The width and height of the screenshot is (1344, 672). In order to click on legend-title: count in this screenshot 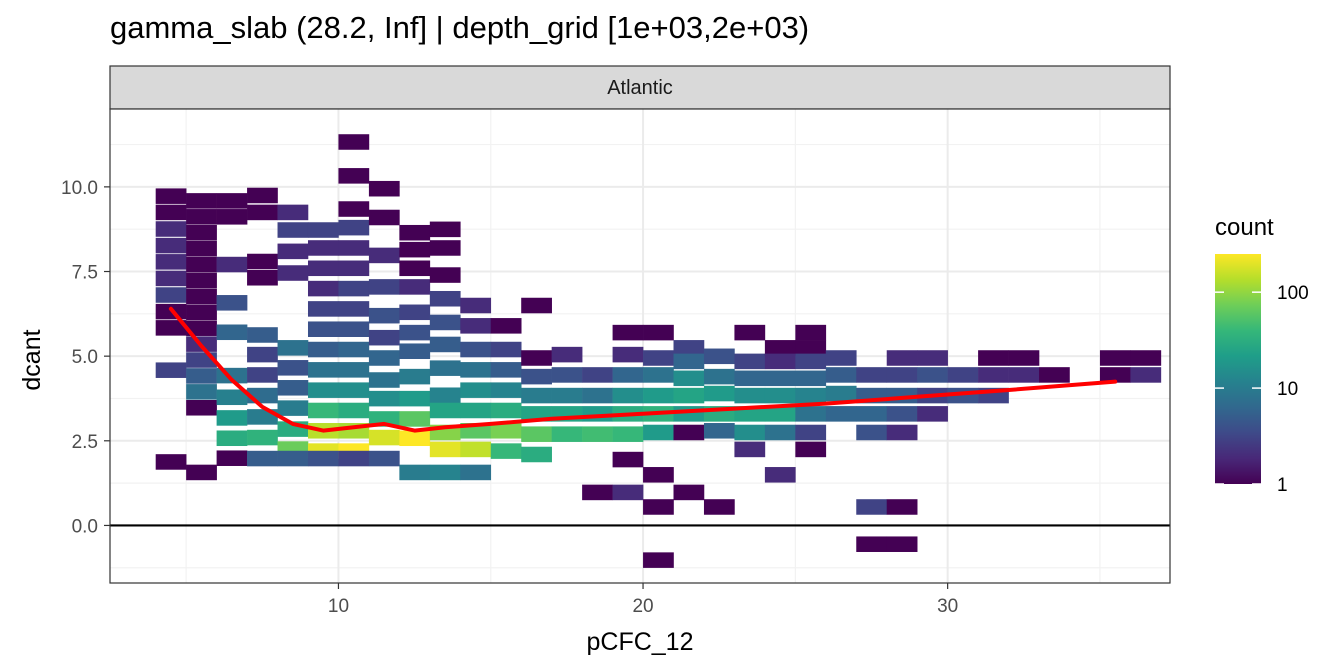, I will do `click(1244, 227)`.